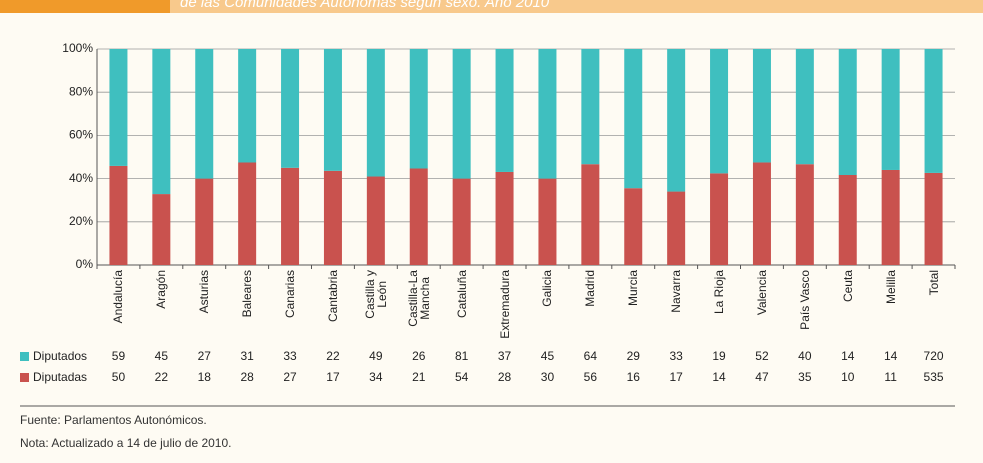 The image size is (983, 463). Describe the element at coordinates (805, 356) in the screenshot. I see `table-value: 40` at that location.